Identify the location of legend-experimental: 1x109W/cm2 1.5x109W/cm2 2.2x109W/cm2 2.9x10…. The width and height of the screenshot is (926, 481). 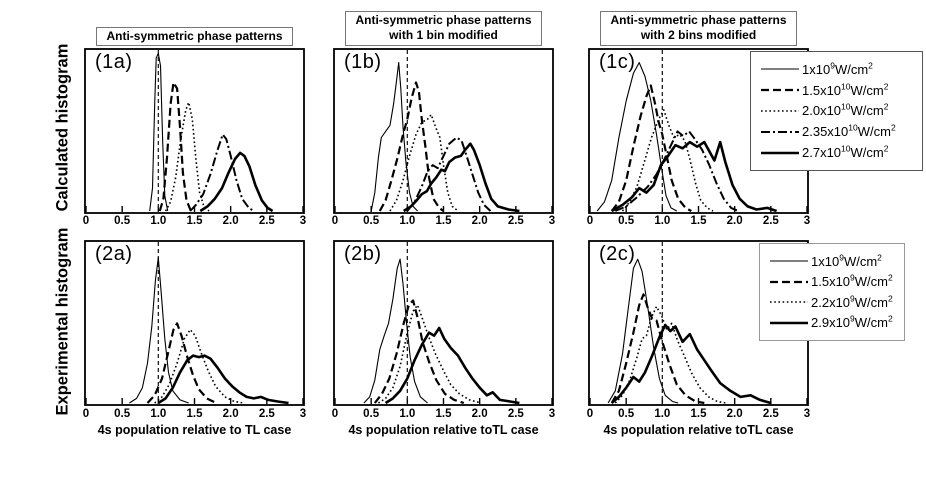
(832, 292).